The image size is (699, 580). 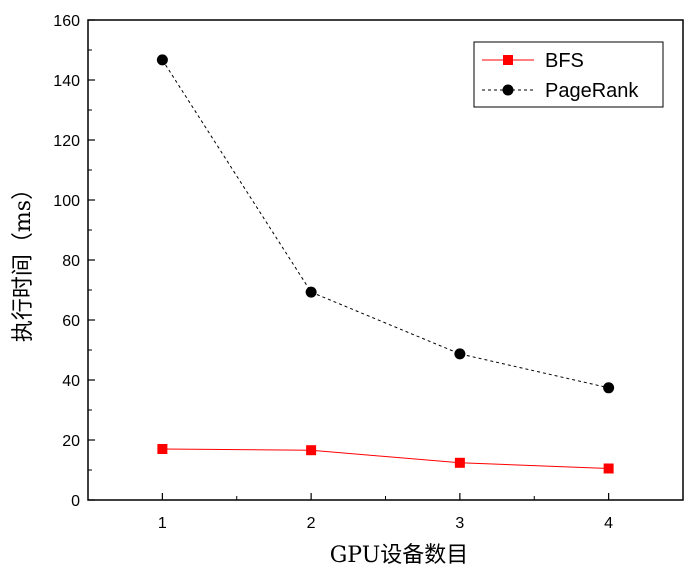 I want to click on y-tick-label: 40, so click(x=71, y=381).